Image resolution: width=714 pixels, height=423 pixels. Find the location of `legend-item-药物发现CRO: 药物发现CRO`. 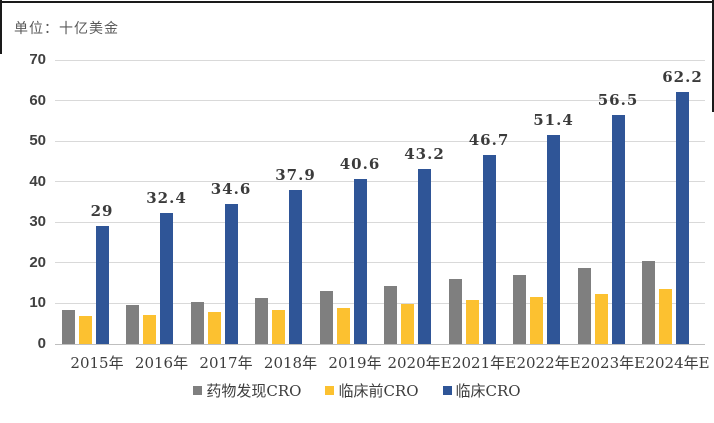

legend-item-药物发现CRO: 药物发现CRO is located at coordinates (247, 390).